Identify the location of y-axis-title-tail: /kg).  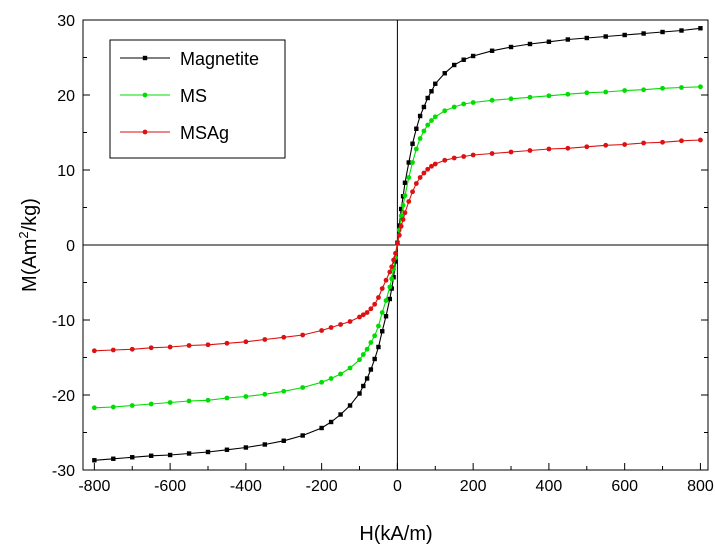
(30, 214).